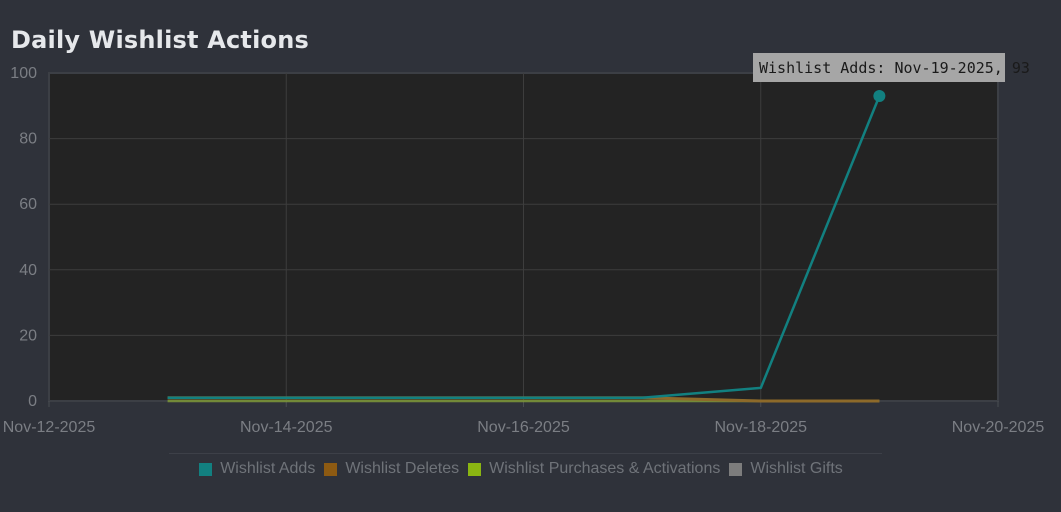 Image resolution: width=1061 pixels, height=512 pixels. Describe the element at coordinates (998, 427) in the screenshot. I see `x-tick-label: Nov-20-2025` at that location.